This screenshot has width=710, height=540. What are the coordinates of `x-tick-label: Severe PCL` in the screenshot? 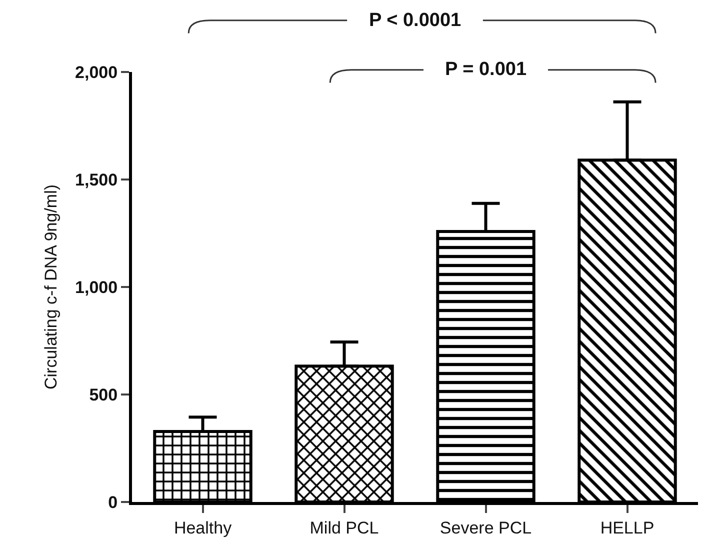 It's located at (486, 528).